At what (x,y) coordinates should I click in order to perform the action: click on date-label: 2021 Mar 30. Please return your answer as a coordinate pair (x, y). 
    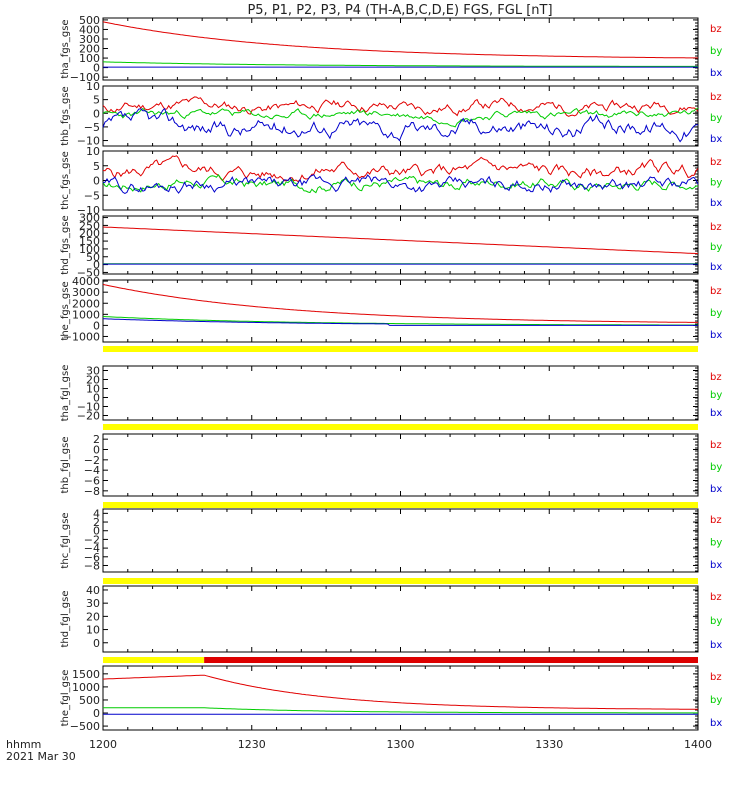
    Looking at the image, I should click on (41, 756).